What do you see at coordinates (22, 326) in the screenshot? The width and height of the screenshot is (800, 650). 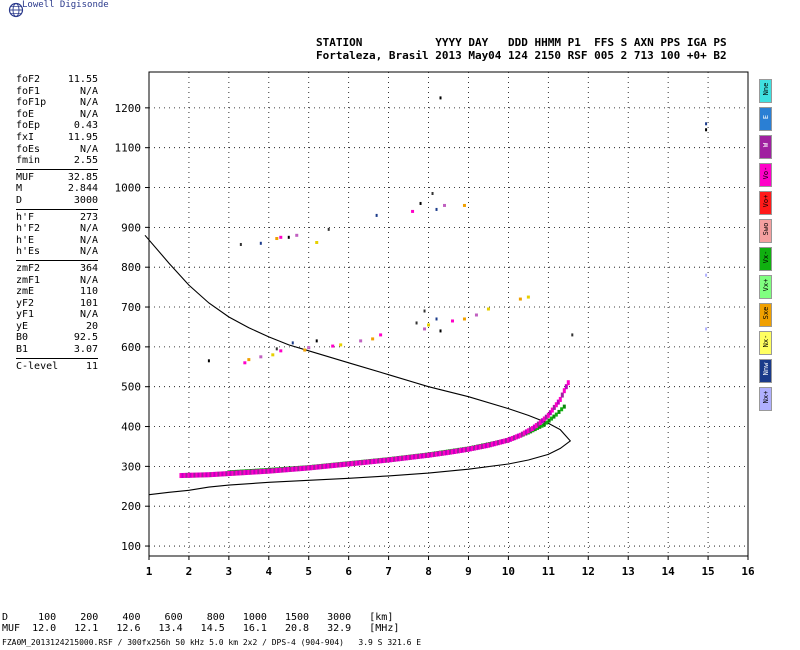 I see `parameter-name: yE` at bounding box center [22, 326].